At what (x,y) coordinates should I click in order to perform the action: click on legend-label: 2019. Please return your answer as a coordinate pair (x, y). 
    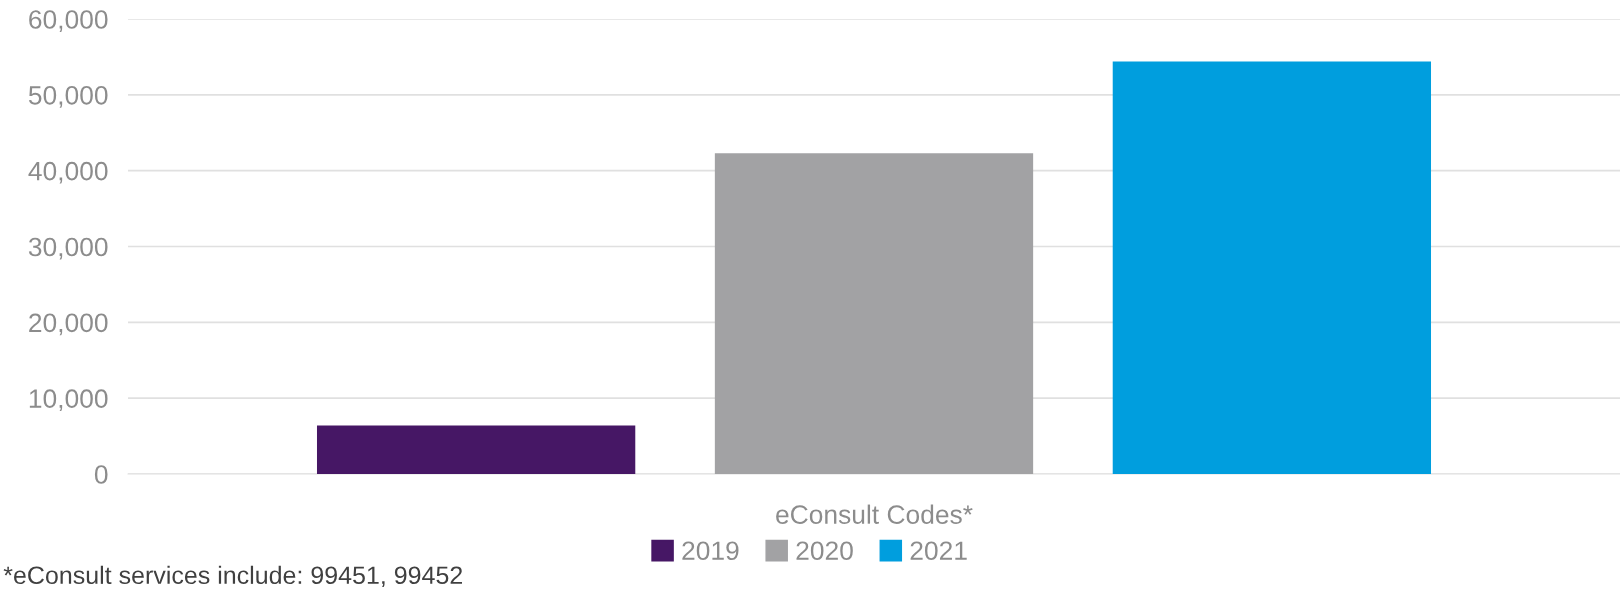
    Looking at the image, I should click on (710, 551).